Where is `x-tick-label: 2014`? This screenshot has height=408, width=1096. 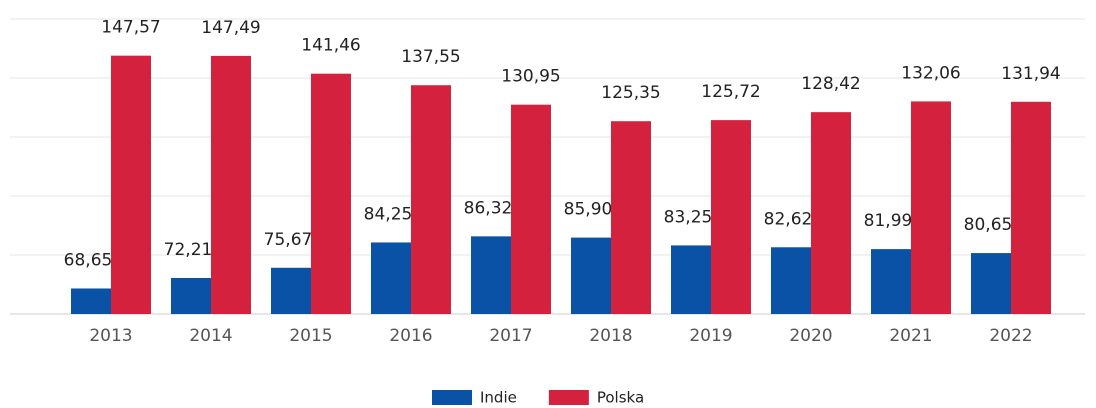
x-tick-label: 2014 is located at coordinates (210, 336).